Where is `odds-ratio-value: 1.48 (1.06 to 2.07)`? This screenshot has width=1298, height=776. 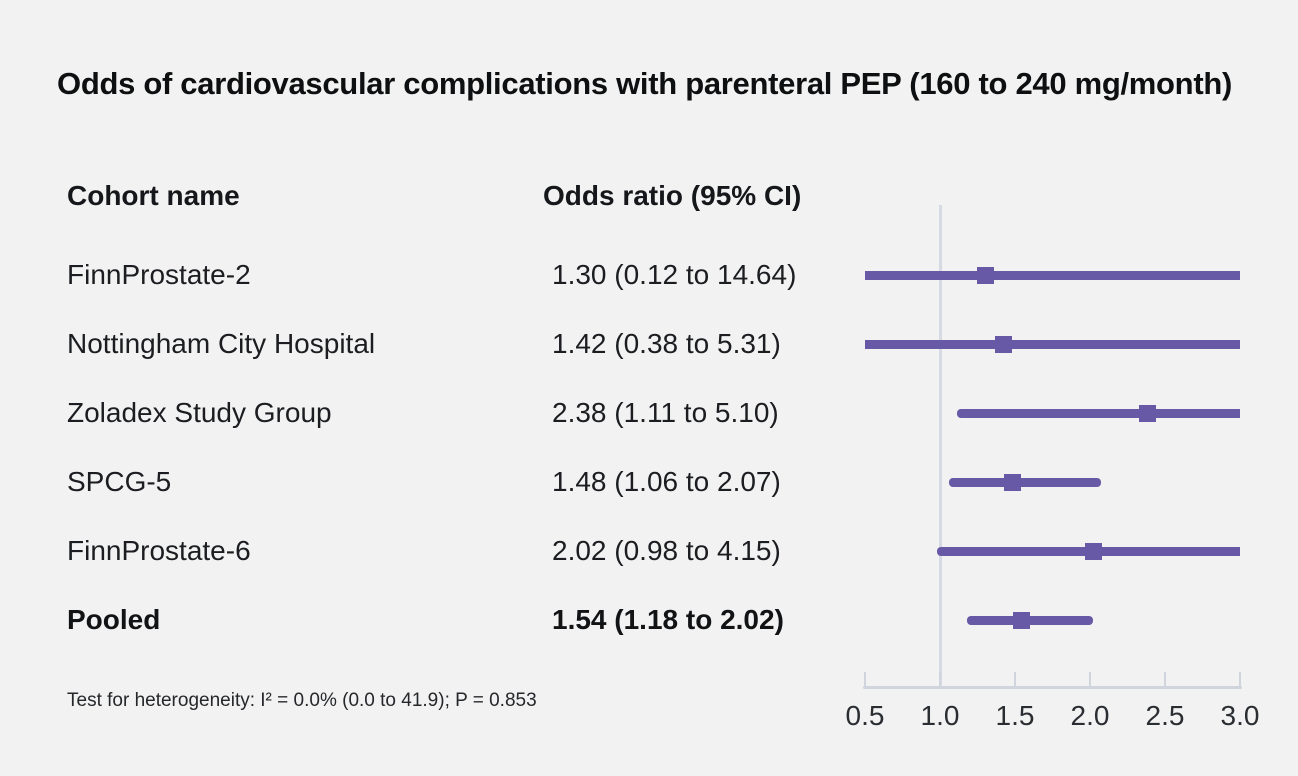 odds-ratio-value: 1.48 (1.06 to 2.07) is located at coordinates (666, 481).